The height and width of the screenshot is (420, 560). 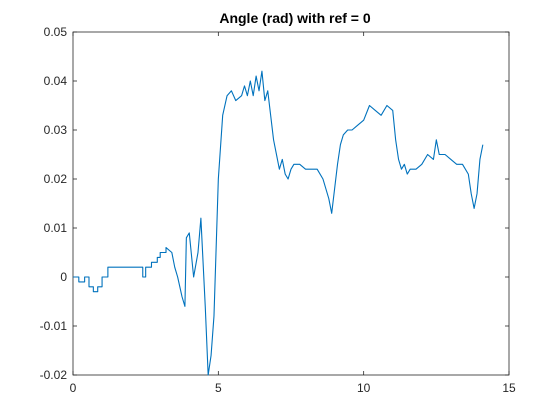 I want to click on y-tick-label: 0.02, so click(x=56, y=179).